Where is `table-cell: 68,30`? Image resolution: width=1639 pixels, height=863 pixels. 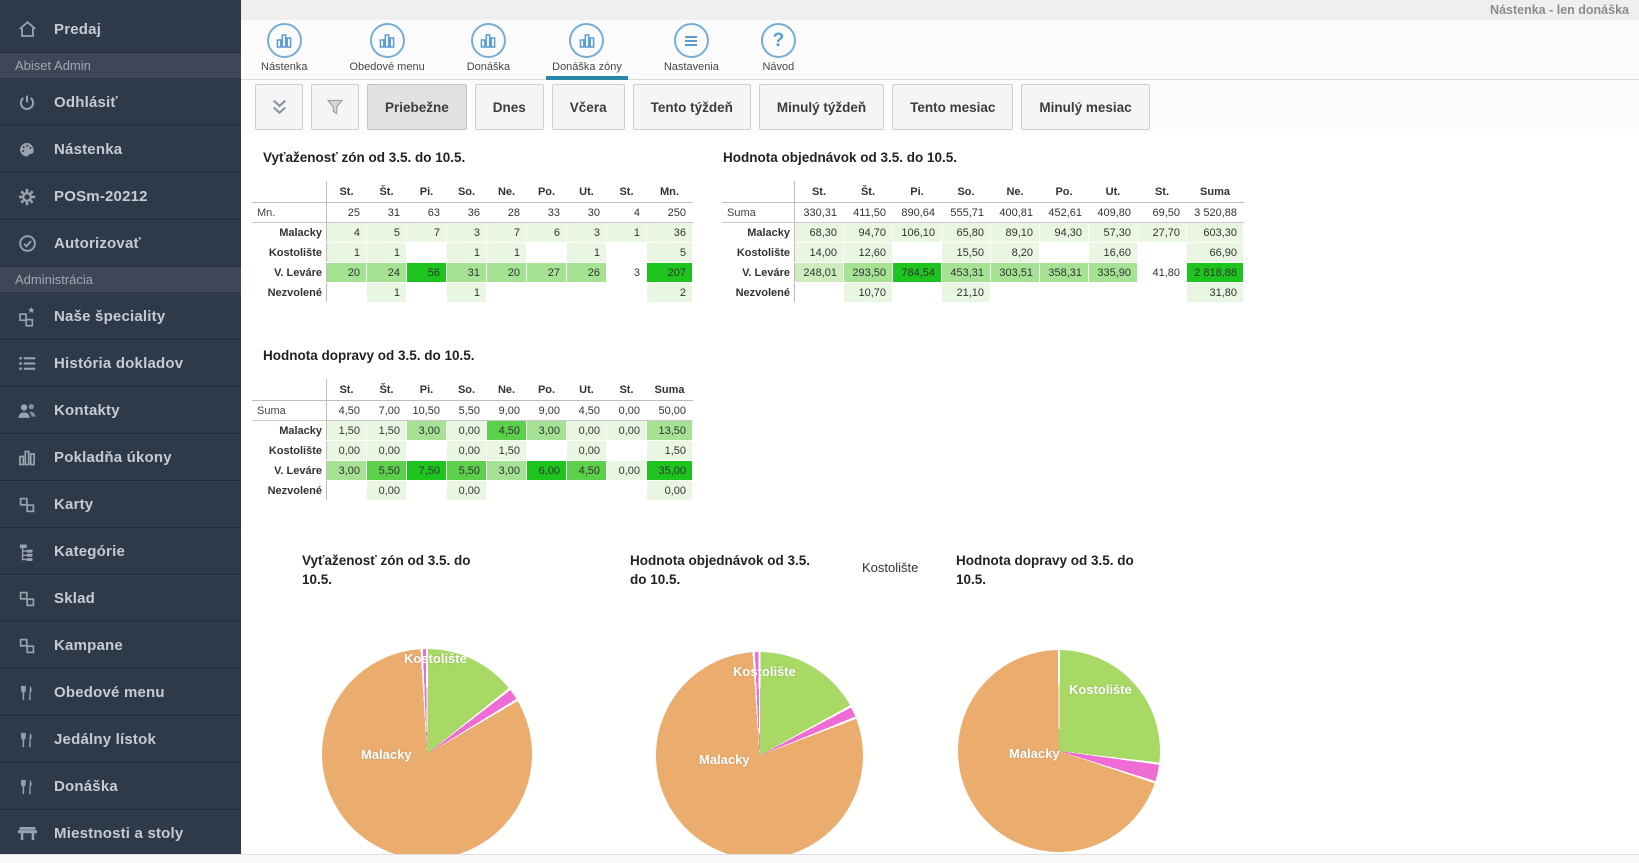 table-cell: 68,30 is located at coordinates (819, 232).